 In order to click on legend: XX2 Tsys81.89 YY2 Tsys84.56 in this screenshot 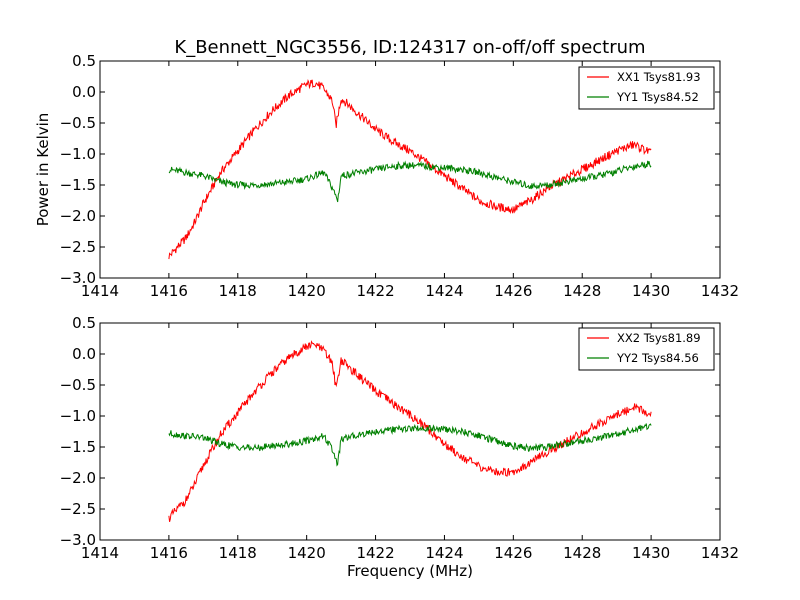, I will do `click(646, 349)`.